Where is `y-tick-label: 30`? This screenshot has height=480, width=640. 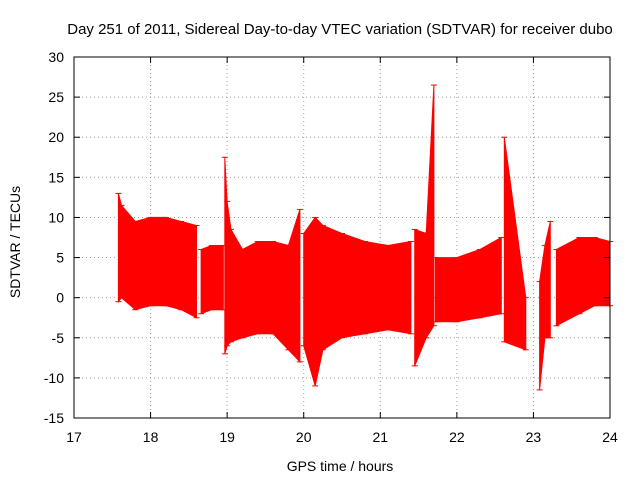
y-tick-label: 30 is located at coordinates (56, 57).